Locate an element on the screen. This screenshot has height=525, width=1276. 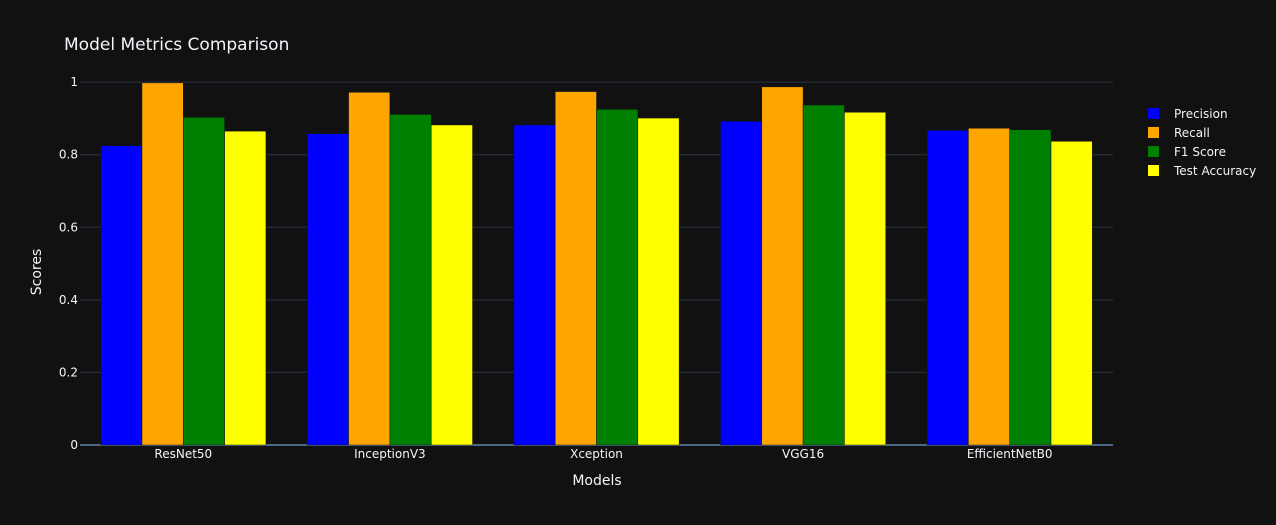
legend-item: Precision is located at coordinates (1188, 114).